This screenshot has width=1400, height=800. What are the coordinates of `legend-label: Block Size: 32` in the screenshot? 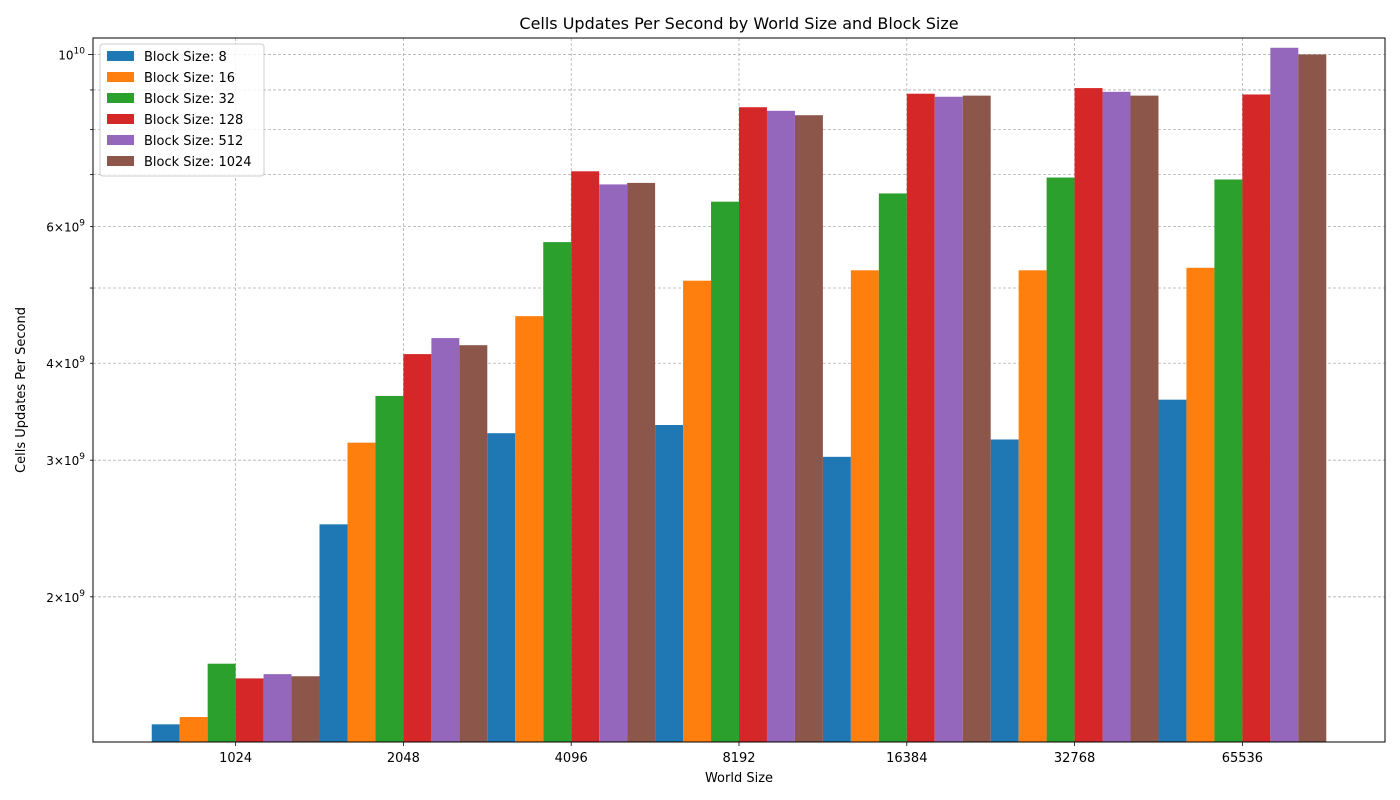 It's located at (189, 99).